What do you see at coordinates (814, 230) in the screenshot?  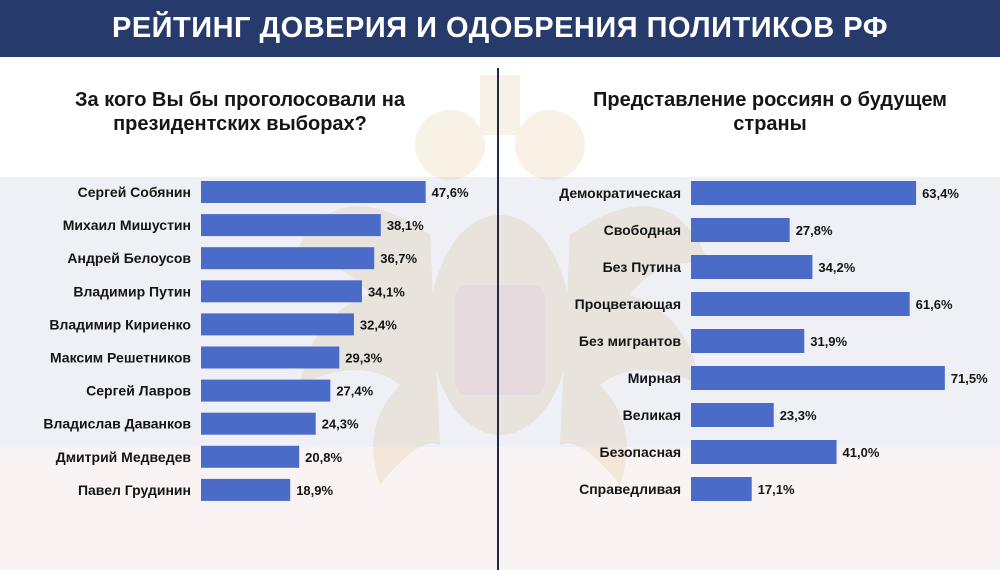 I see `value-label: 27,8%` at bounding box center [814, 230].